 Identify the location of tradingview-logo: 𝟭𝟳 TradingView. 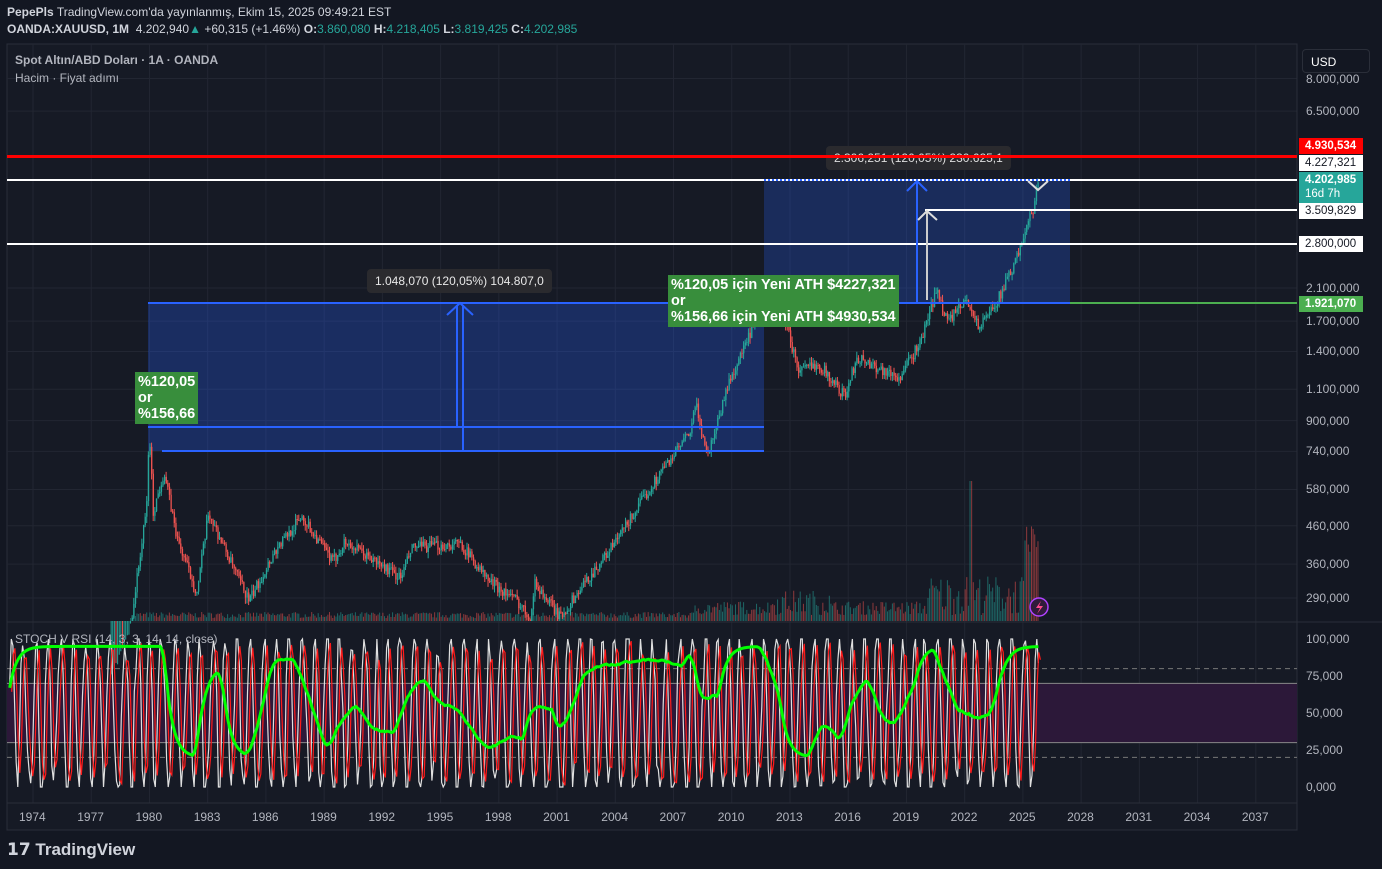
(71, 850).